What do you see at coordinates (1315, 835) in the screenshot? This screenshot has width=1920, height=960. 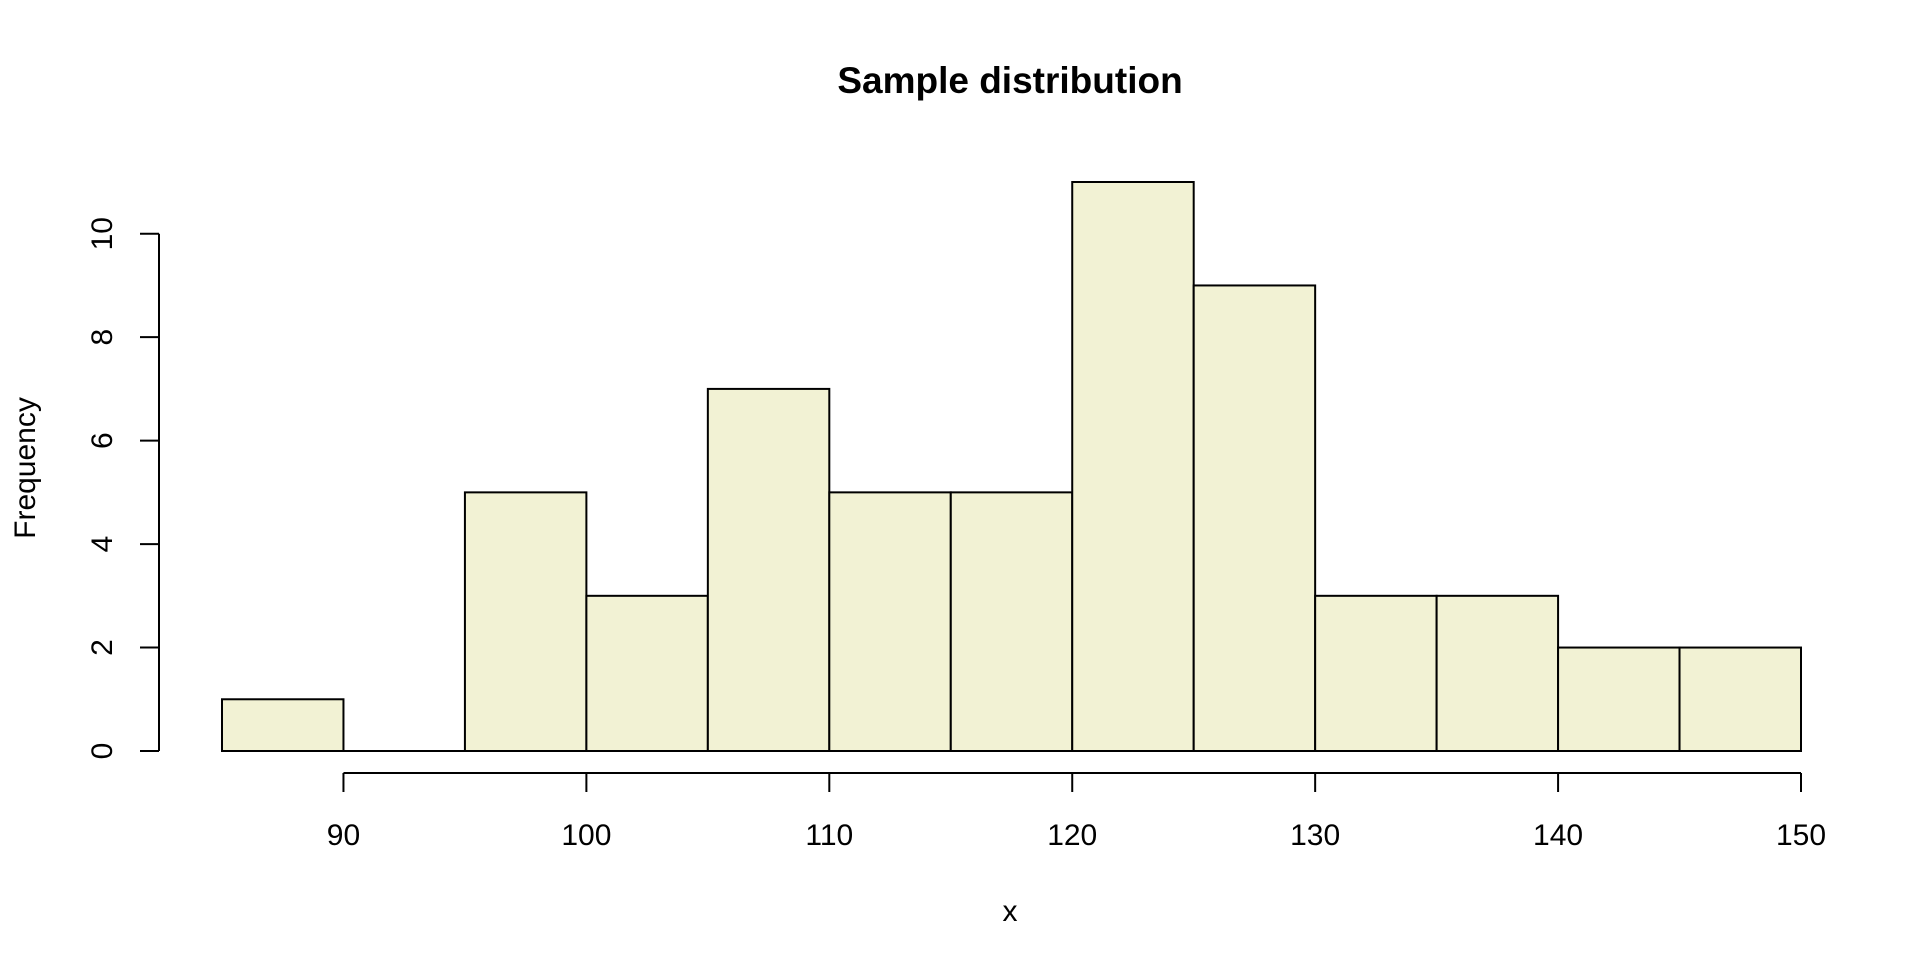 I see `x-tick-label: 130` at bounding box center [1315, 835].